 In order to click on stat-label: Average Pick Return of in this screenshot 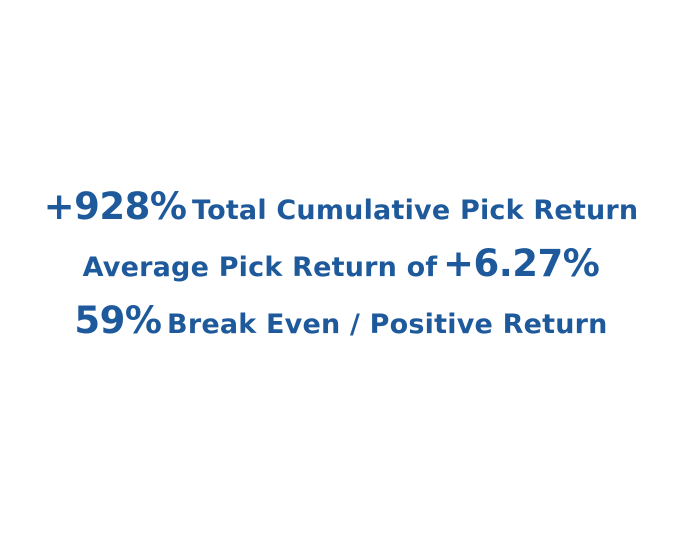, I will do `click(260, 267)`.